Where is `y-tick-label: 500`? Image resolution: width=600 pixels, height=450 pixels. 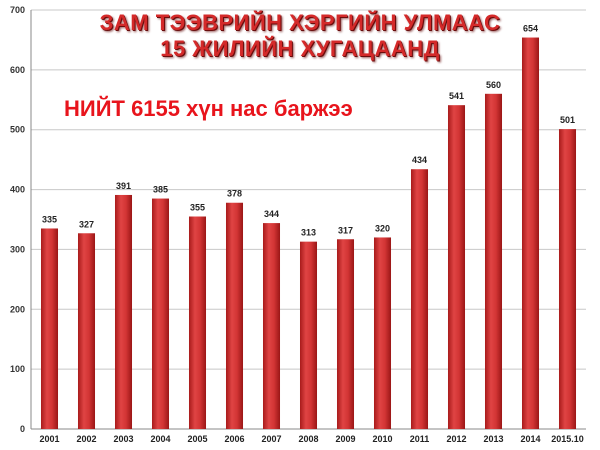
y-tick-label: 500 is located at coordinates (17, 130).